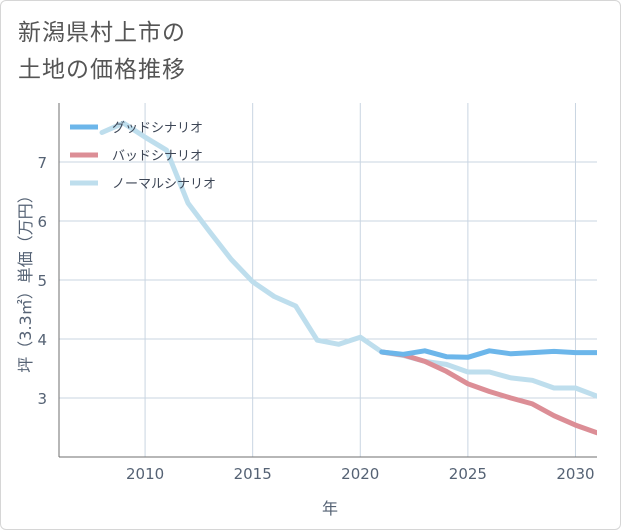  Describe the element at coordinates (42, 340) in the screenshot. I see `y-tick-label-4: 4` at that location.